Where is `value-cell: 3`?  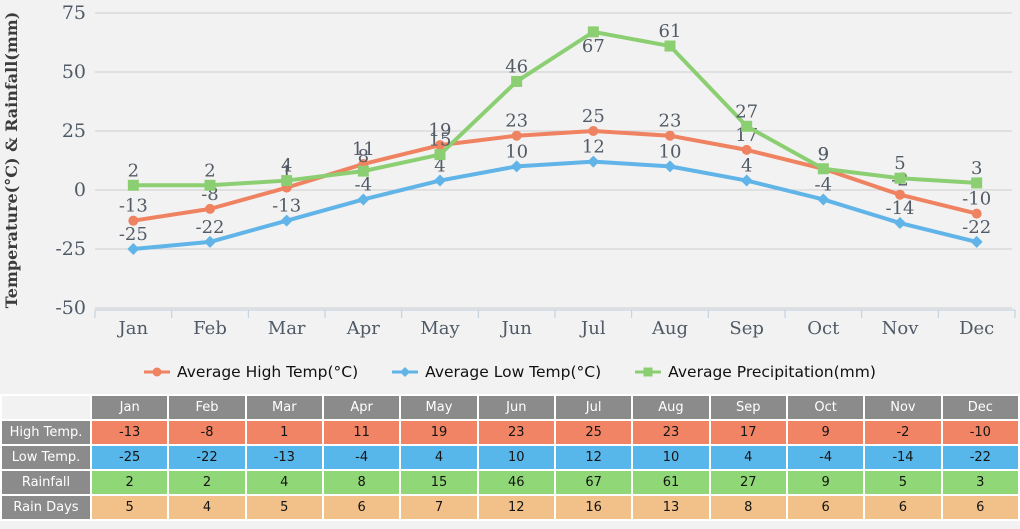 value-cell: 3 is located at coordinates (980, 482).